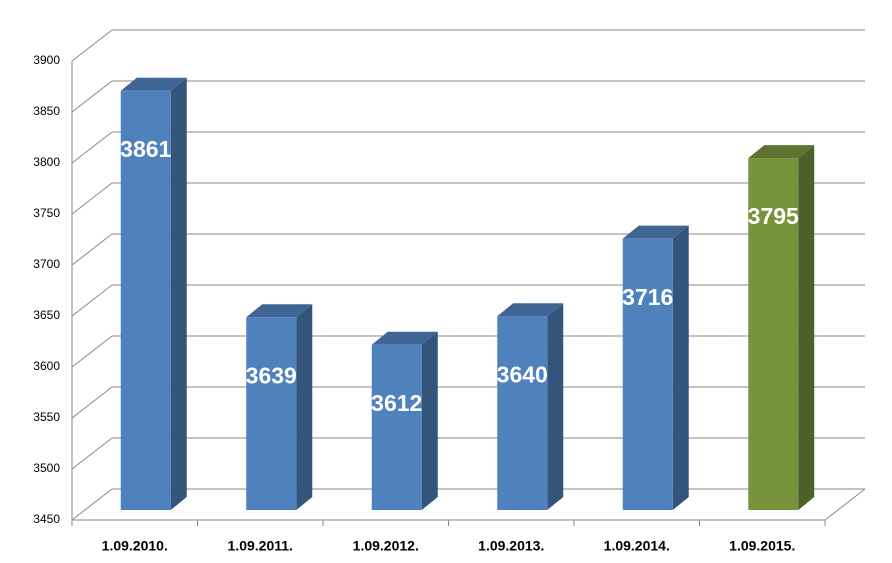 The width and height of the screenshot is (892, 563). Describe the element at coordinates (46, 264) in the screenshot. I see `y-tick-label: 3700` at that location.